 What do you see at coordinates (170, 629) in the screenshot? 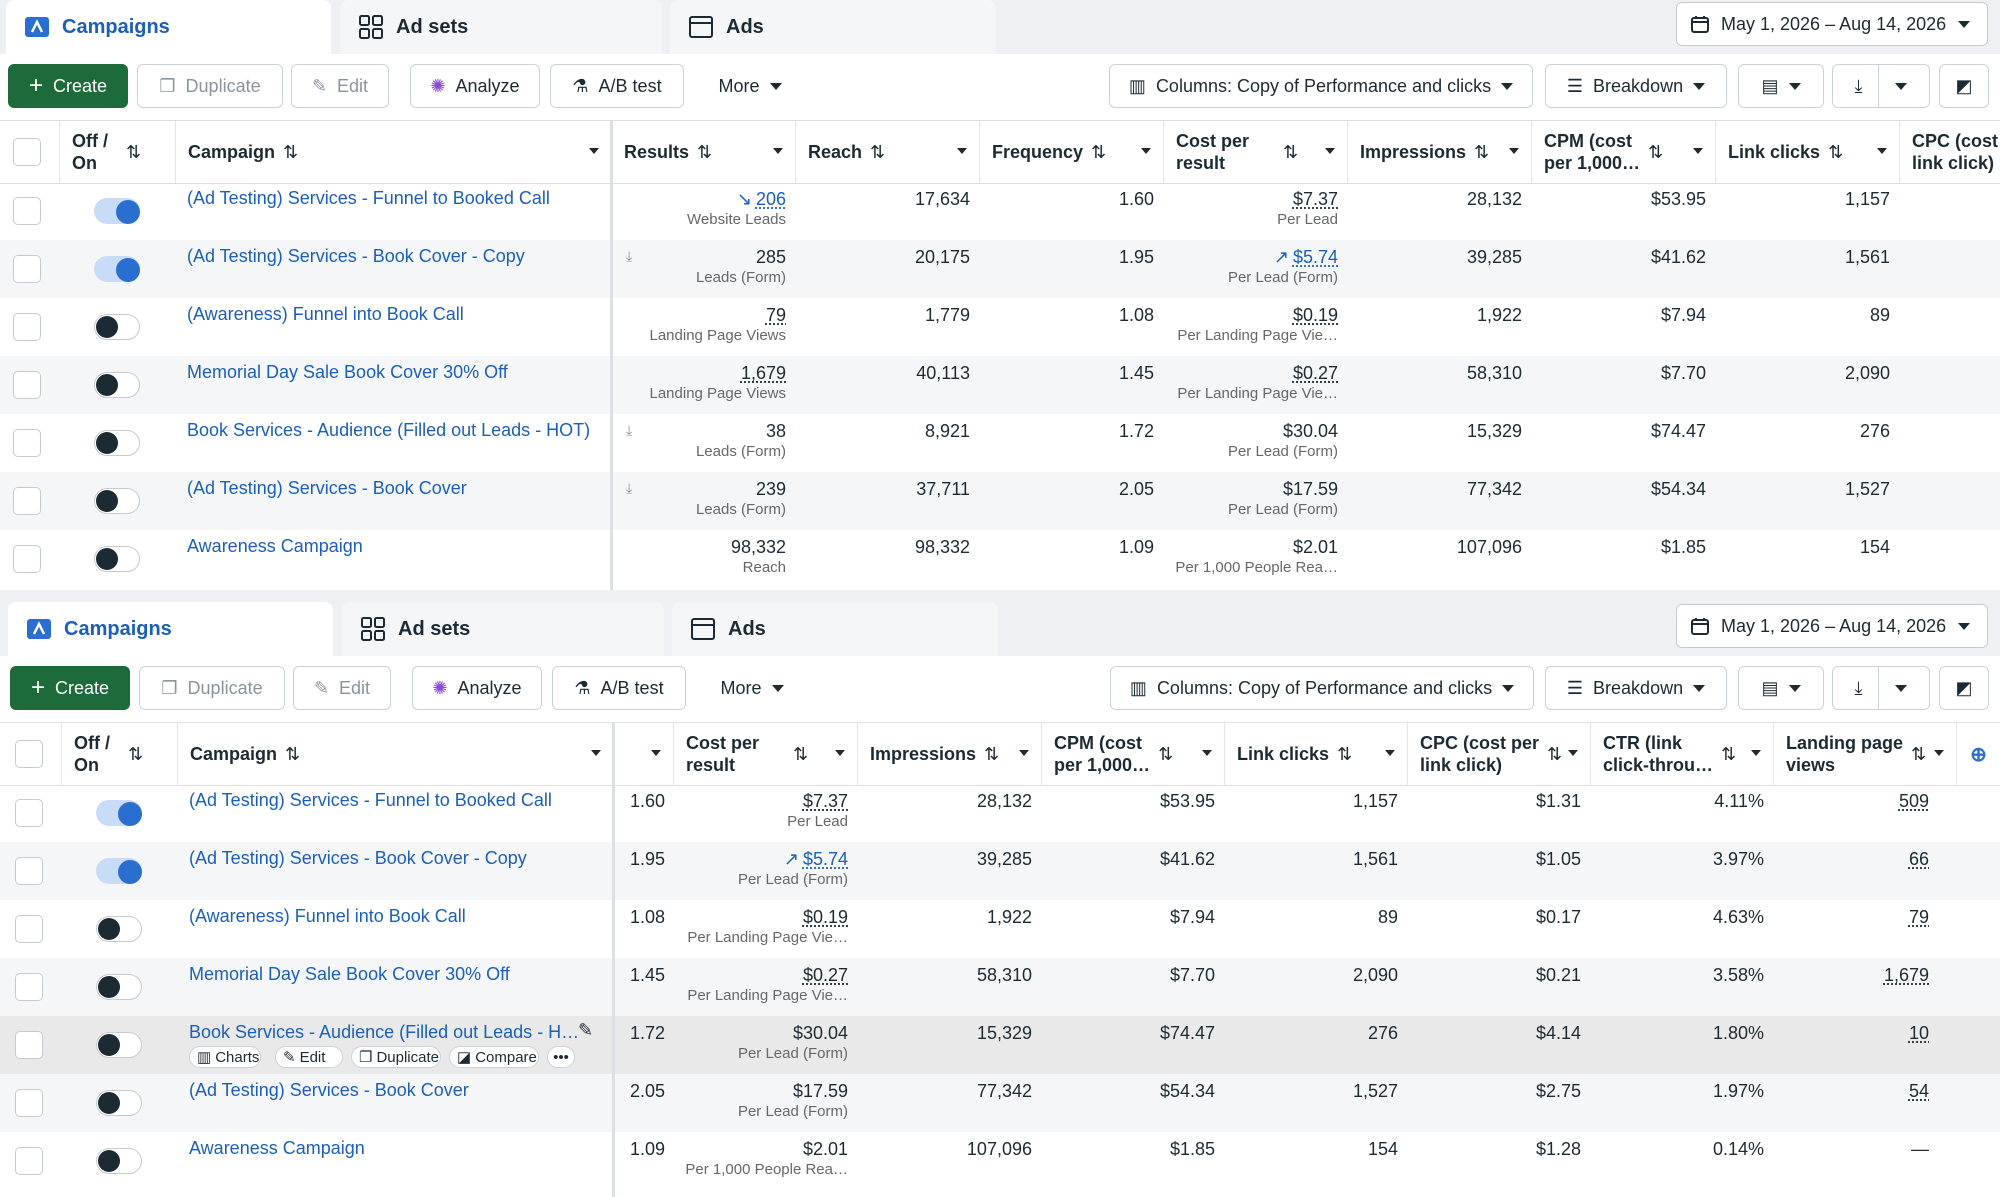
I see `tab-campaigns: Campaigns` at bounding box center [170, 629].